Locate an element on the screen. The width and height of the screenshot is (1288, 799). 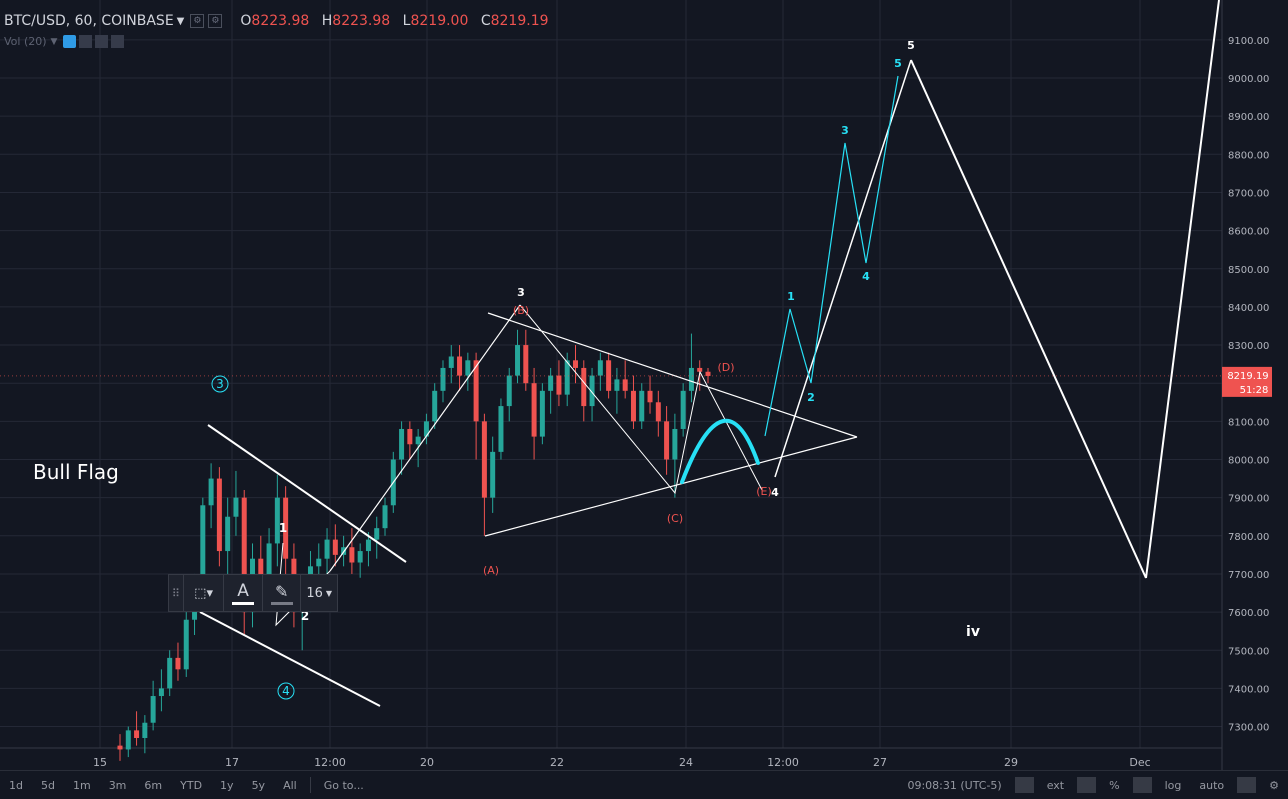
wave-label: (D) is located at coordinates (725, 367).